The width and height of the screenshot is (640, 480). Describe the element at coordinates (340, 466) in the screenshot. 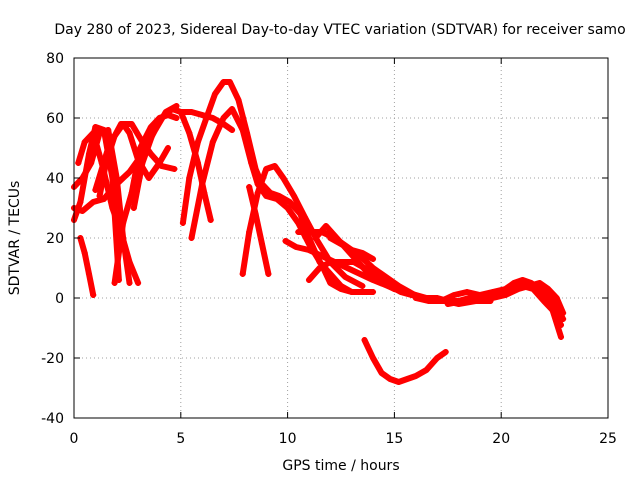

I see `x-axis-label: GPS time / hours` at that location.